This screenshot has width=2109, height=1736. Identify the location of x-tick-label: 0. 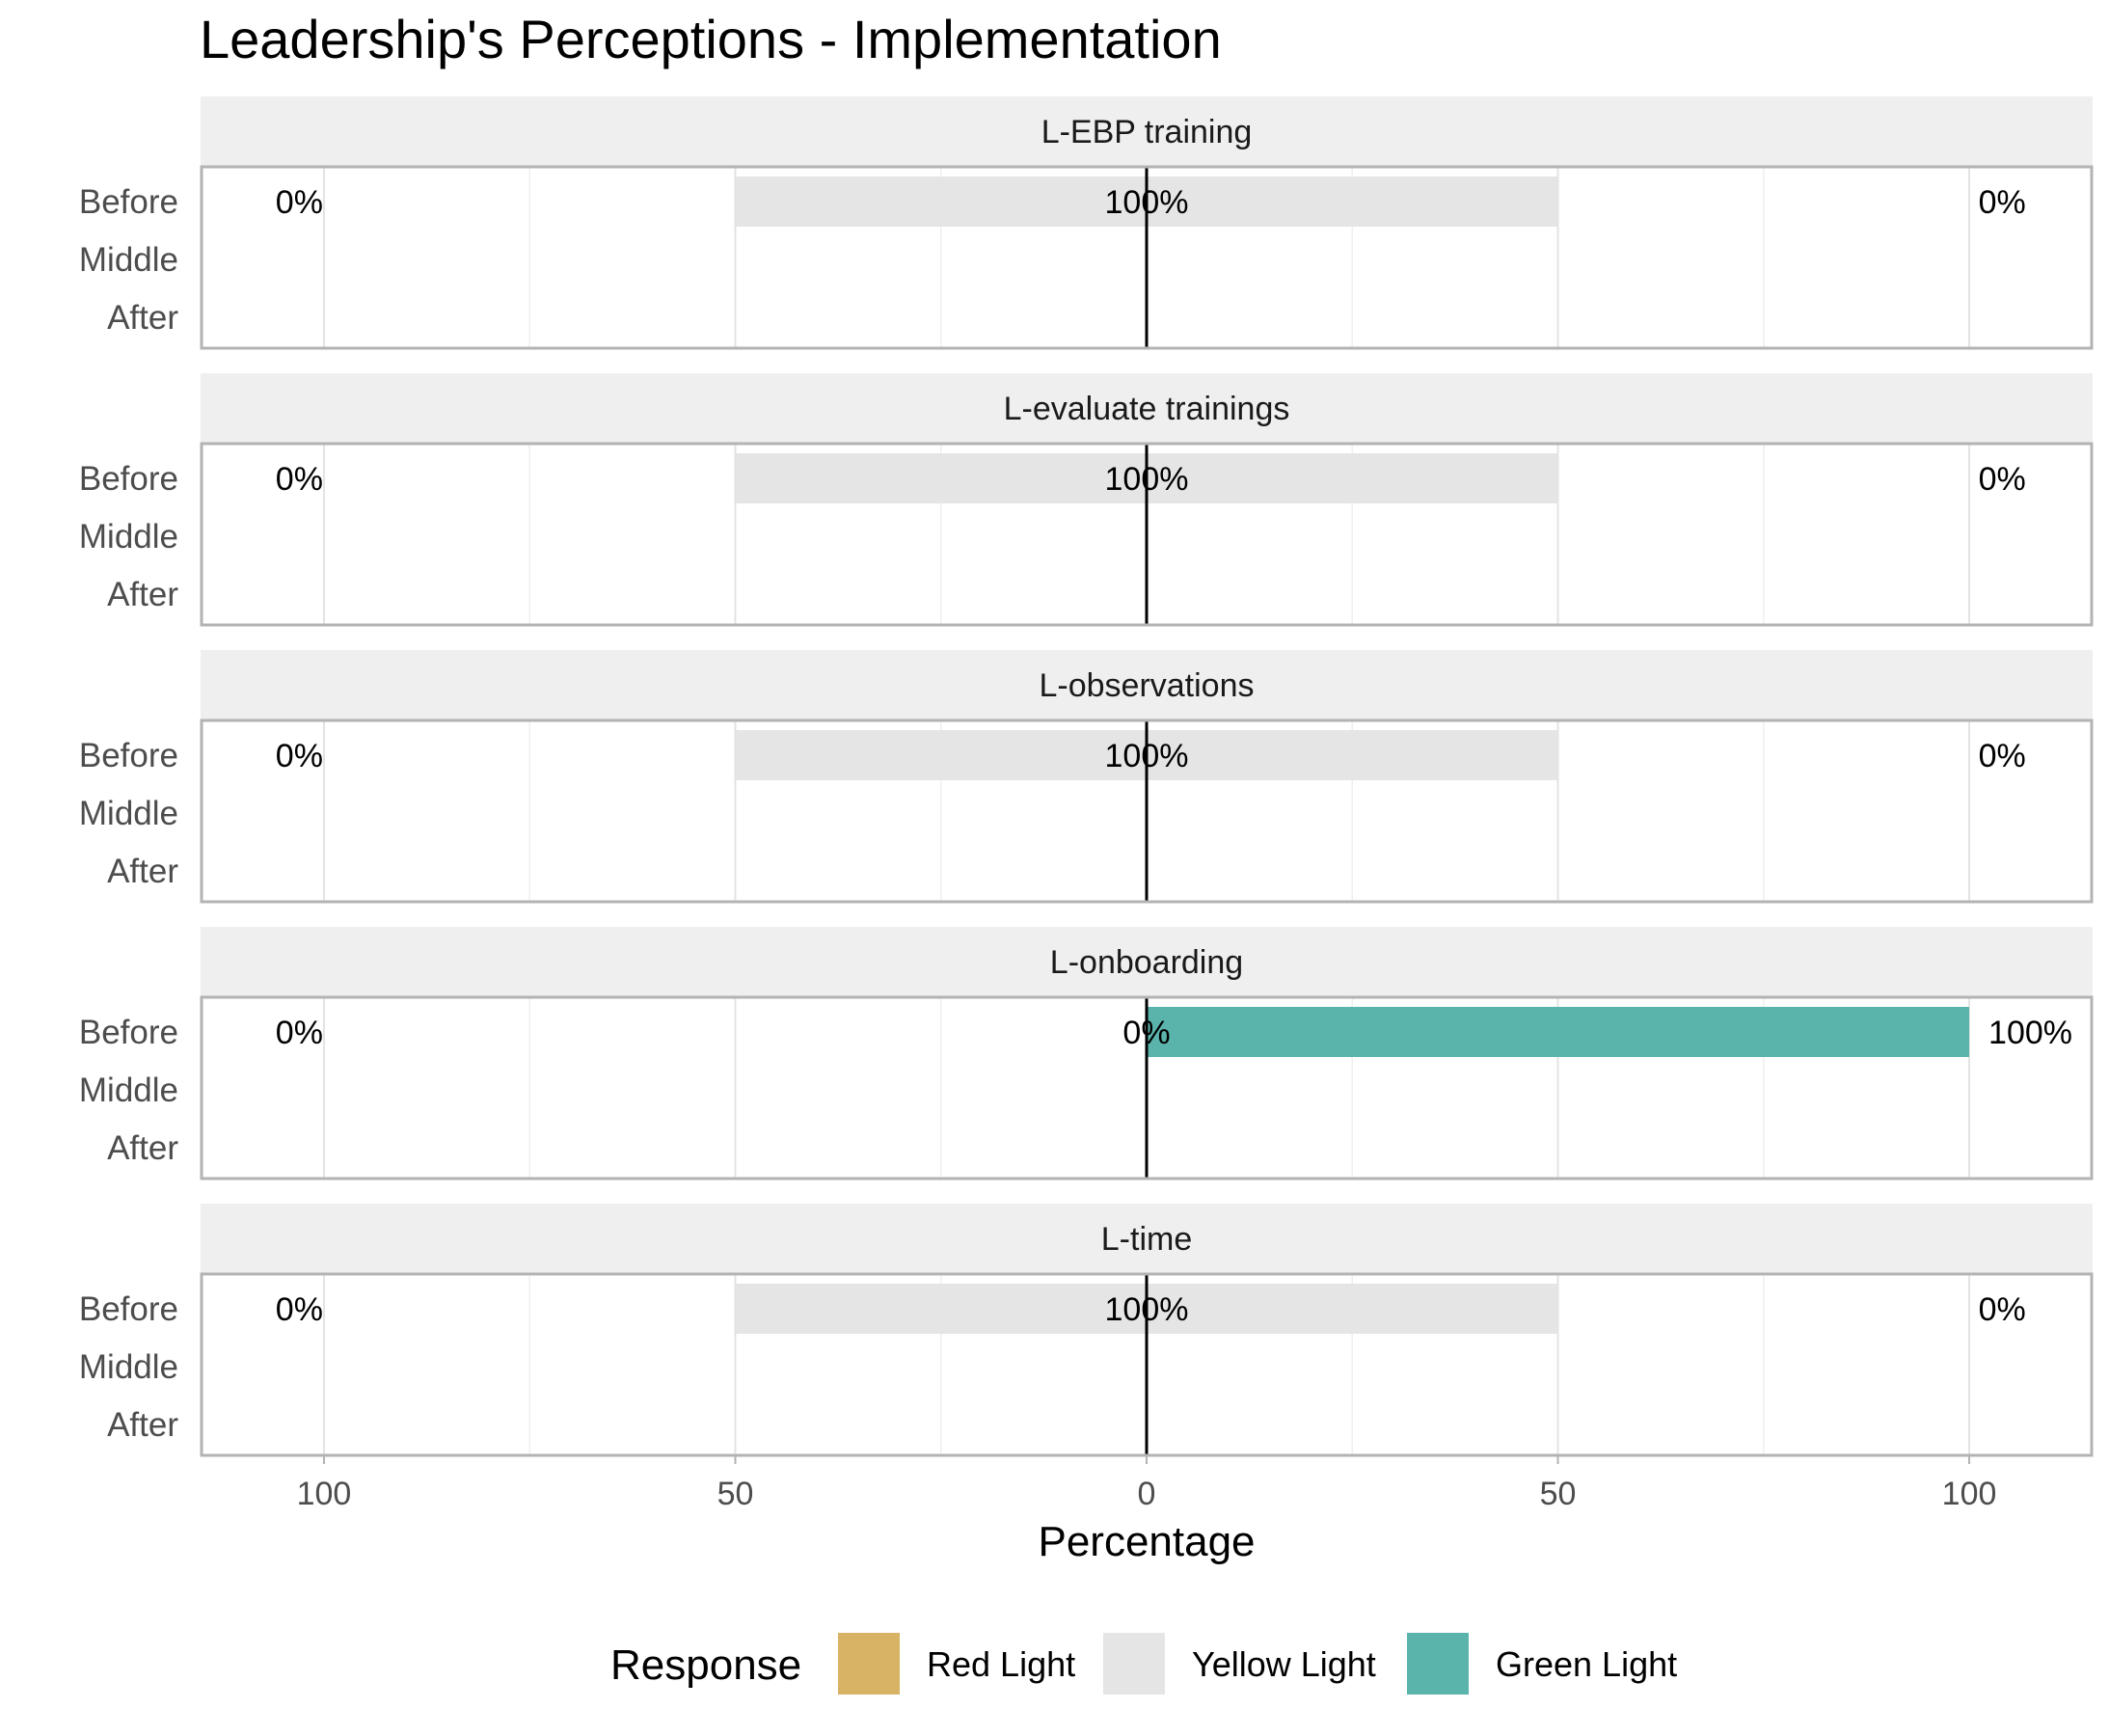
(1147, 1494).